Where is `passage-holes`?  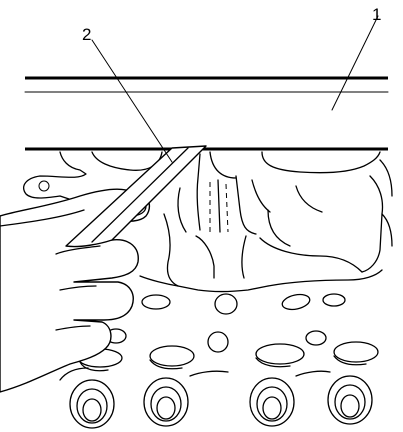 passage-holes is located at coordinates (228, 332).